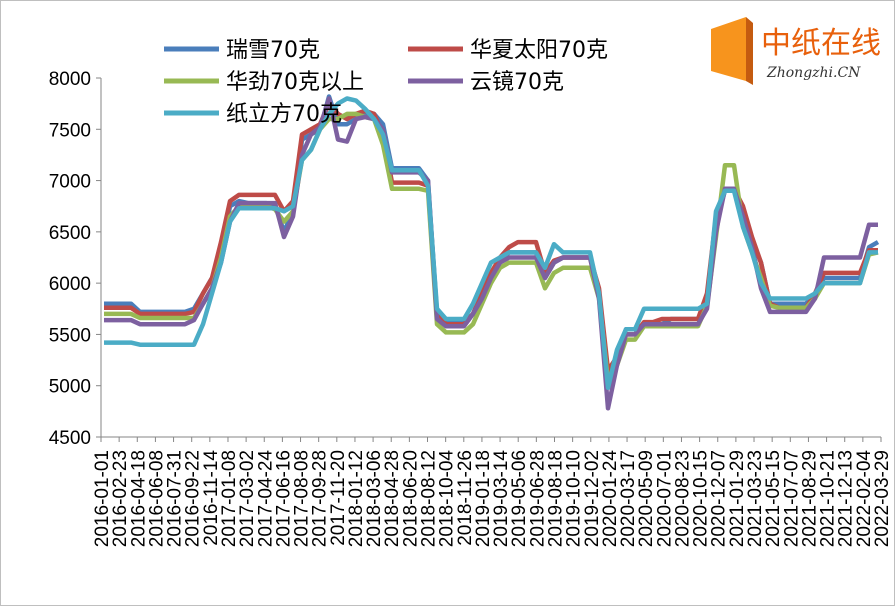  What do you see at coordinates (247, 498) in the screenshot?
I see `x-tick-label: 2017-03-02` at bounding box center [247, 498].